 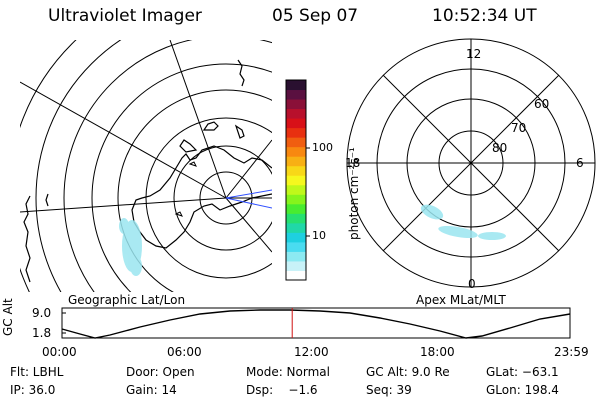 I want to click on time-label-0600: 06:00, so click(x=184, y=352).